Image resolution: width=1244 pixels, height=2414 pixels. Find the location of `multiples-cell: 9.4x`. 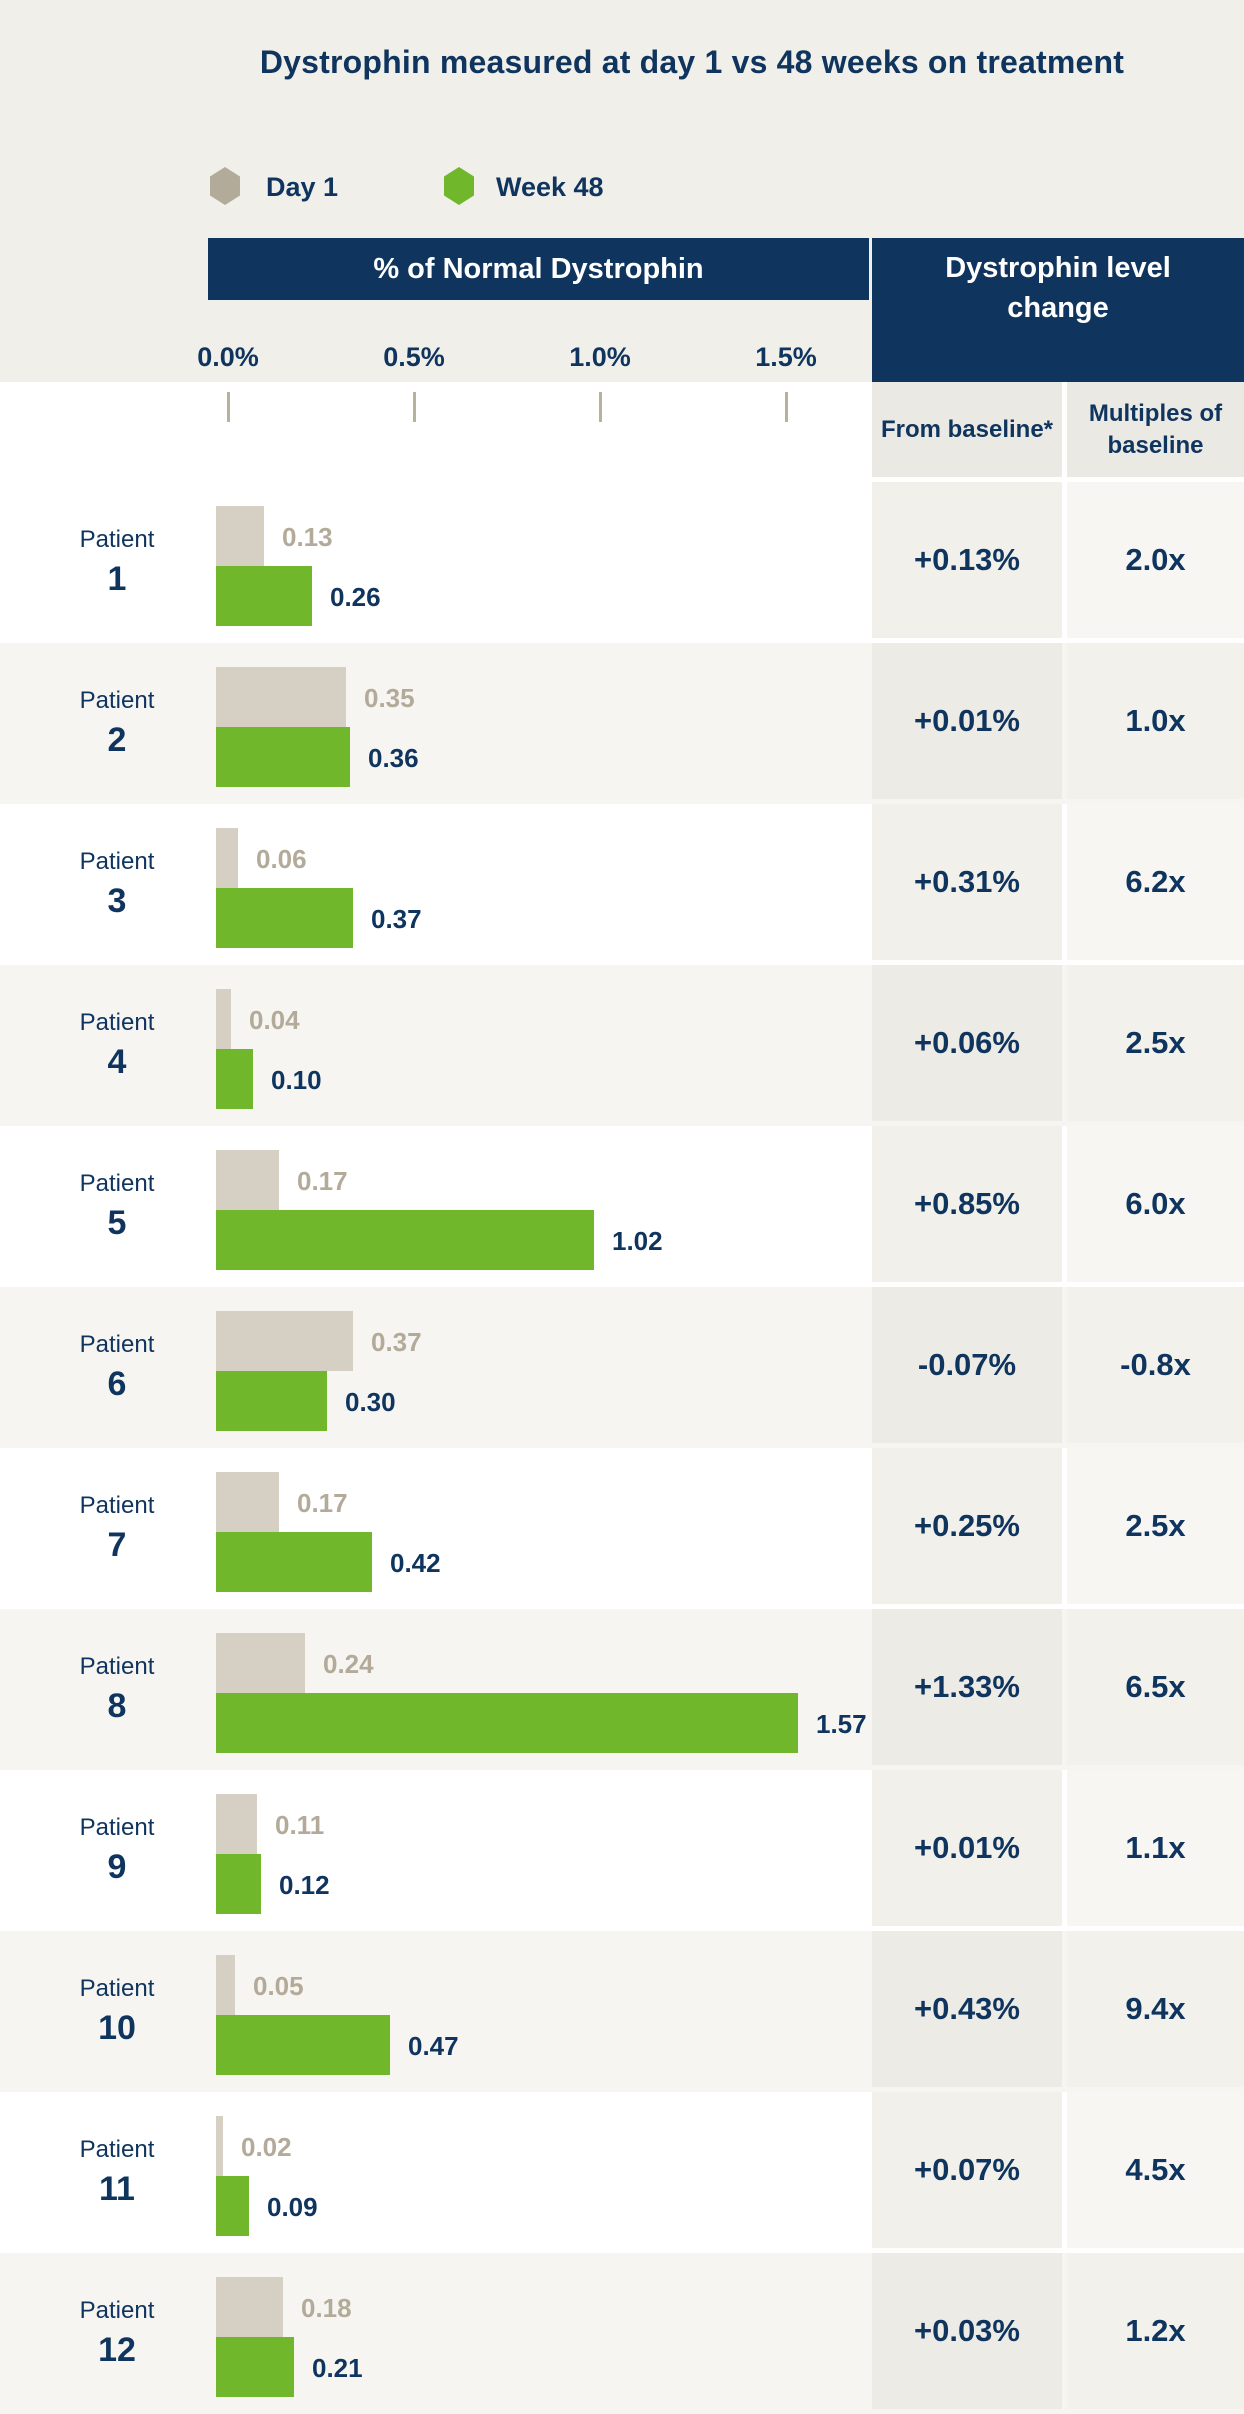

multiples-cell: 9.4x is located at coordinates (1155, 2009).